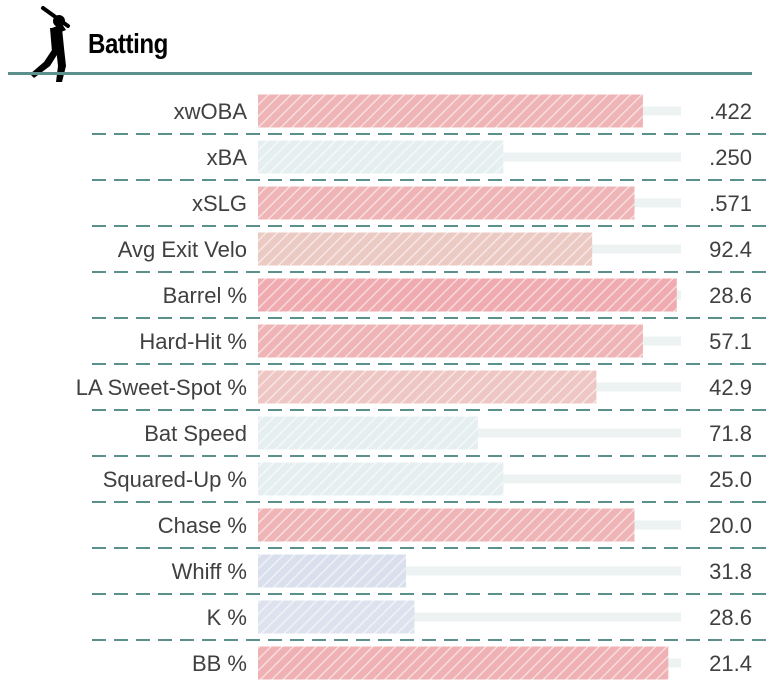  What do you see at coordinates (175, 479) in the screenshot?
I see `metric-label: Squared-Up %` at bounding box center [175, 479].